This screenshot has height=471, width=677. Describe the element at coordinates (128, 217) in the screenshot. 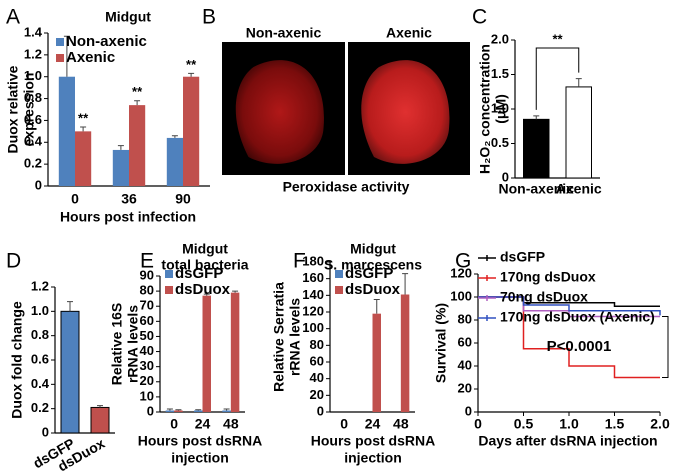

I see `x-axis-label: Hours post infection` at that location.